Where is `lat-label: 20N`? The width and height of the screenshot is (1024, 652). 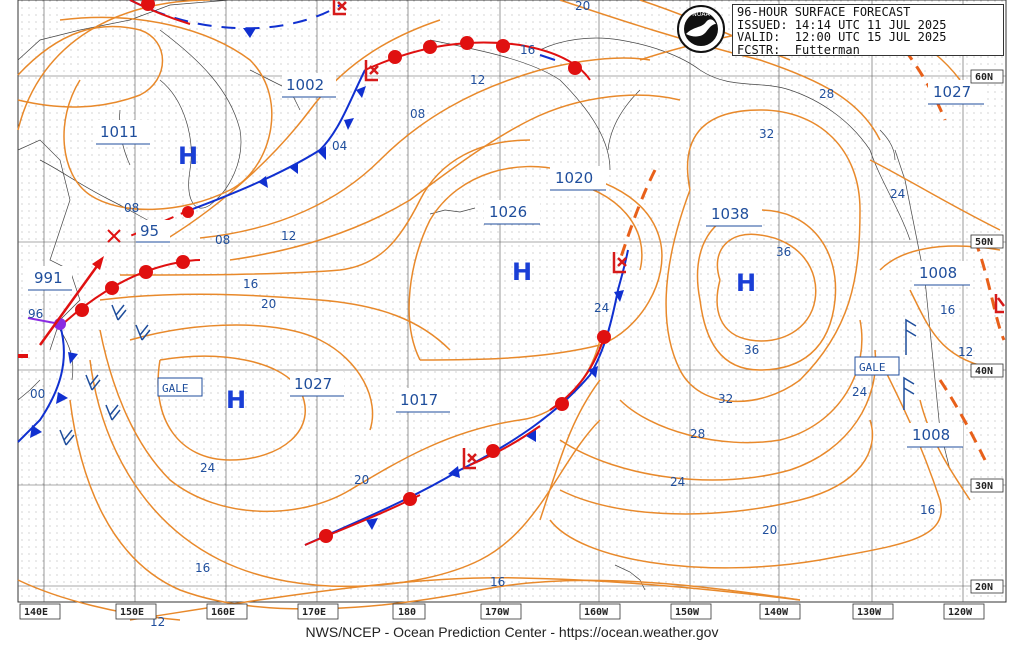
lat-label: 20N is located at coordinates (984, 587).